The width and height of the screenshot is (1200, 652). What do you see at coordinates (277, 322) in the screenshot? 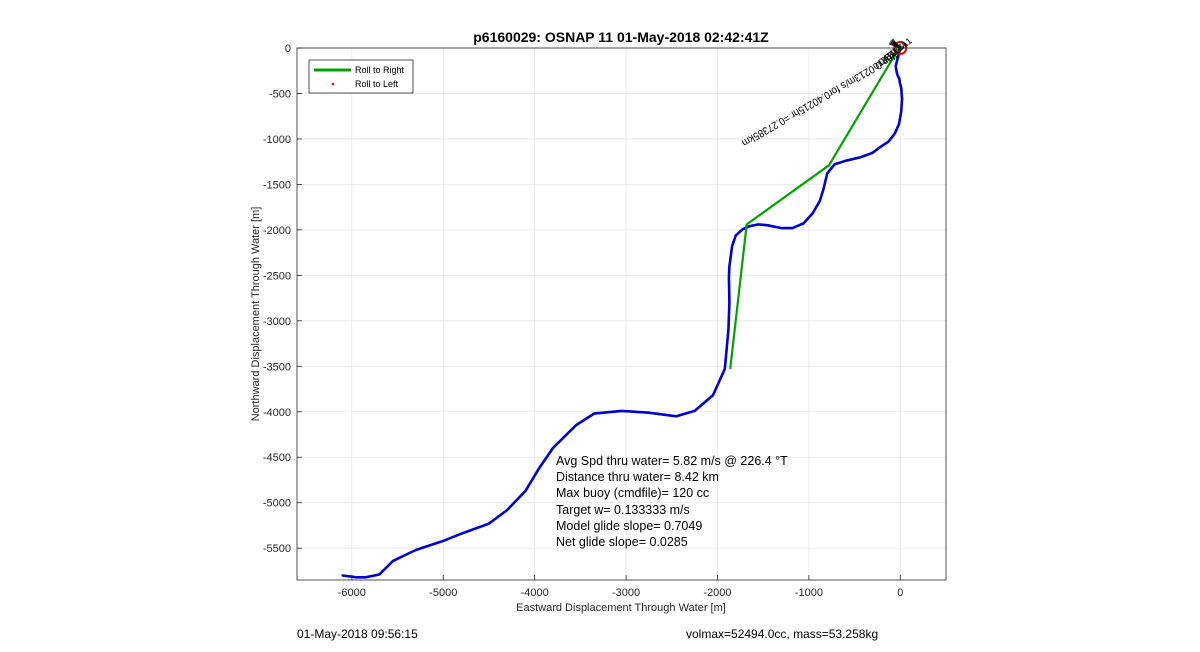
I see `y-tick-label: -3000` at bounding box center [277, 322].